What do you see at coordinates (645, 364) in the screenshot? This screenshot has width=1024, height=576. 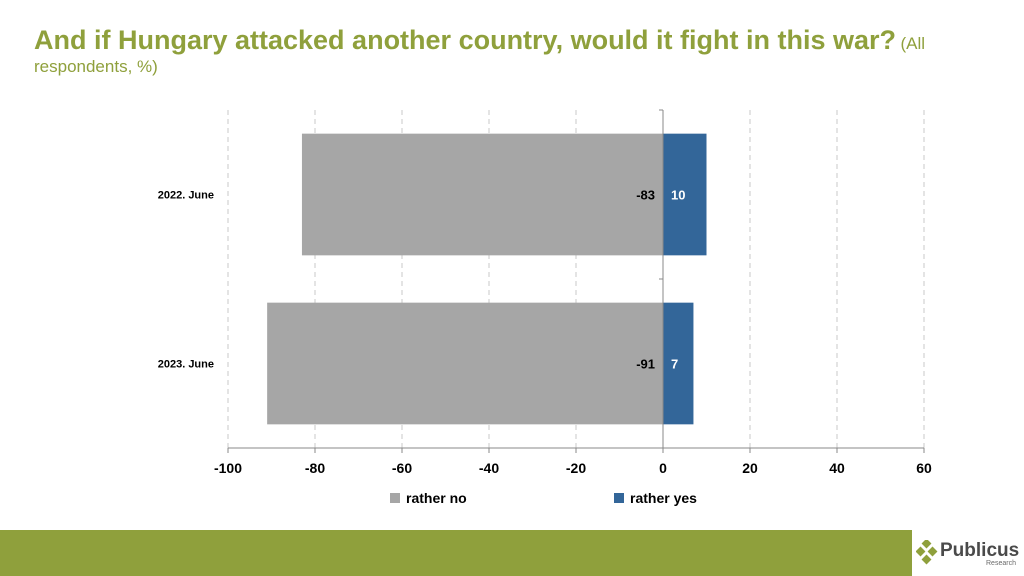 I see `data-label: -91` at bounding box center [645, 364].